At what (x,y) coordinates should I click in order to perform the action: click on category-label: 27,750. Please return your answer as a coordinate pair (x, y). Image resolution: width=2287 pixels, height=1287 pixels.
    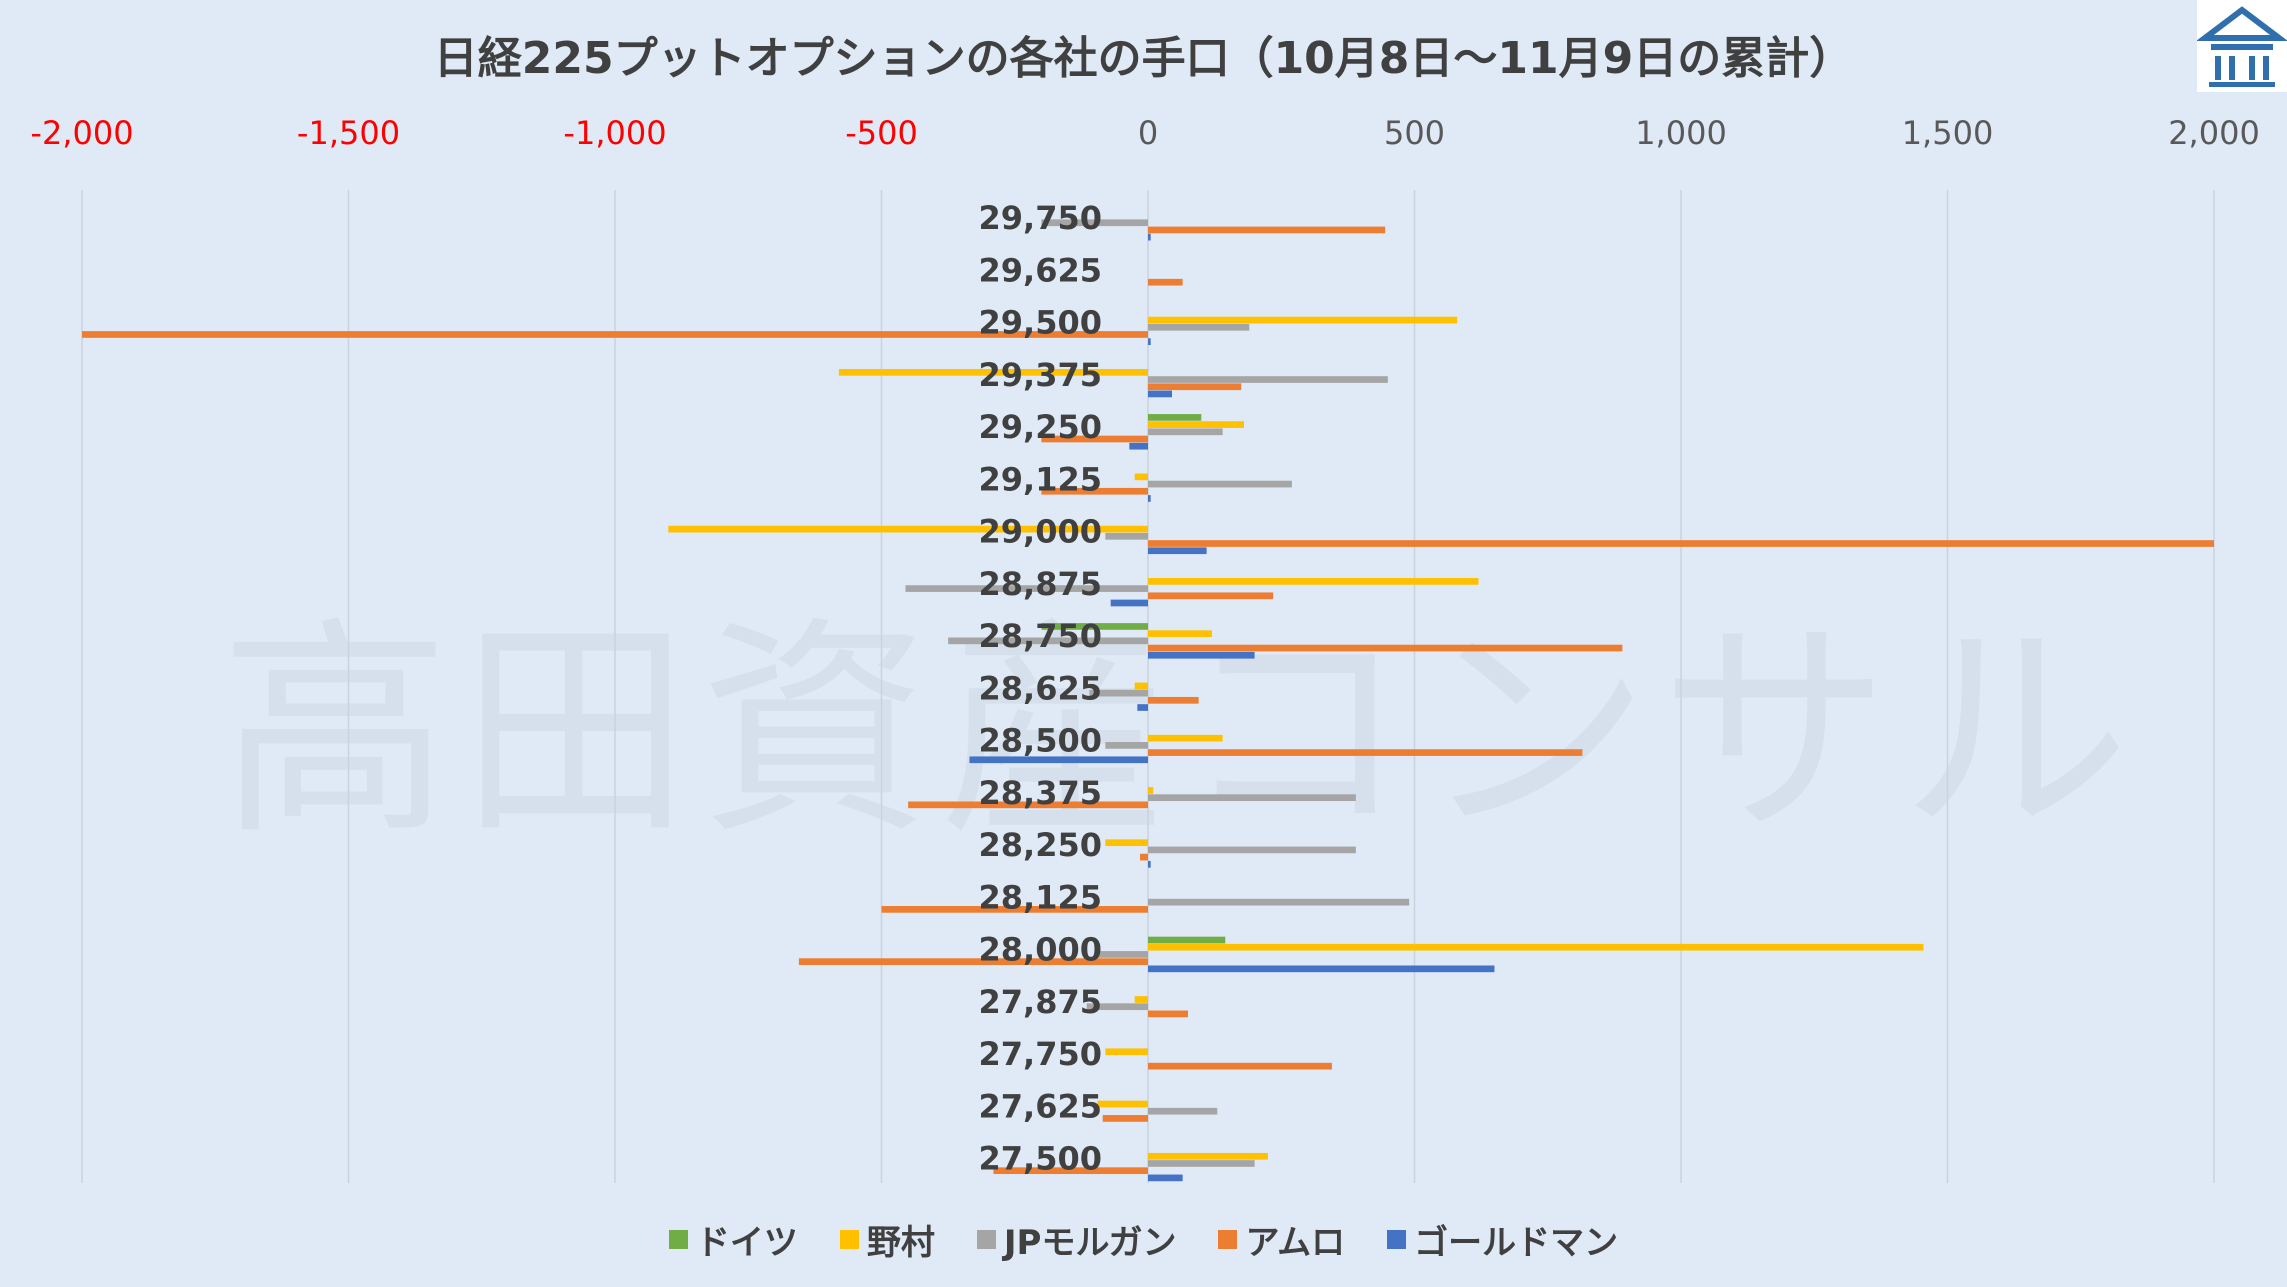
    Looking at the image, I should click on (1040, 1054).